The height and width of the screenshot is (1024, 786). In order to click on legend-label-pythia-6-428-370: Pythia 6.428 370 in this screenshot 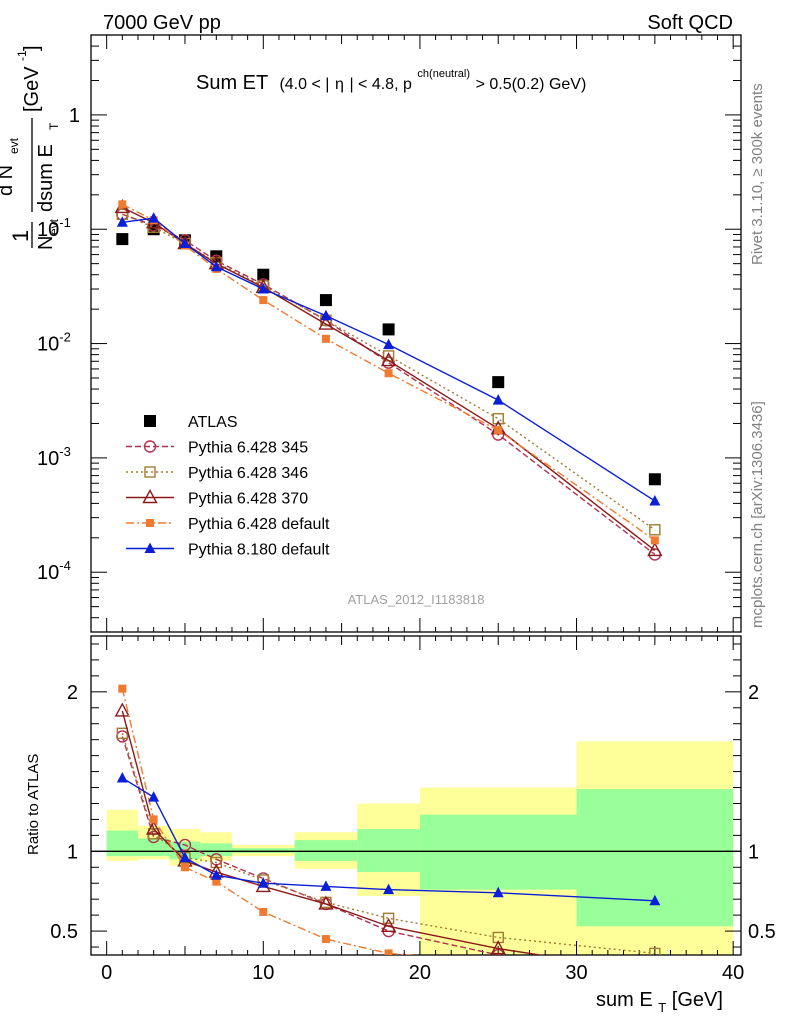, I will do `click(248, 499)`.